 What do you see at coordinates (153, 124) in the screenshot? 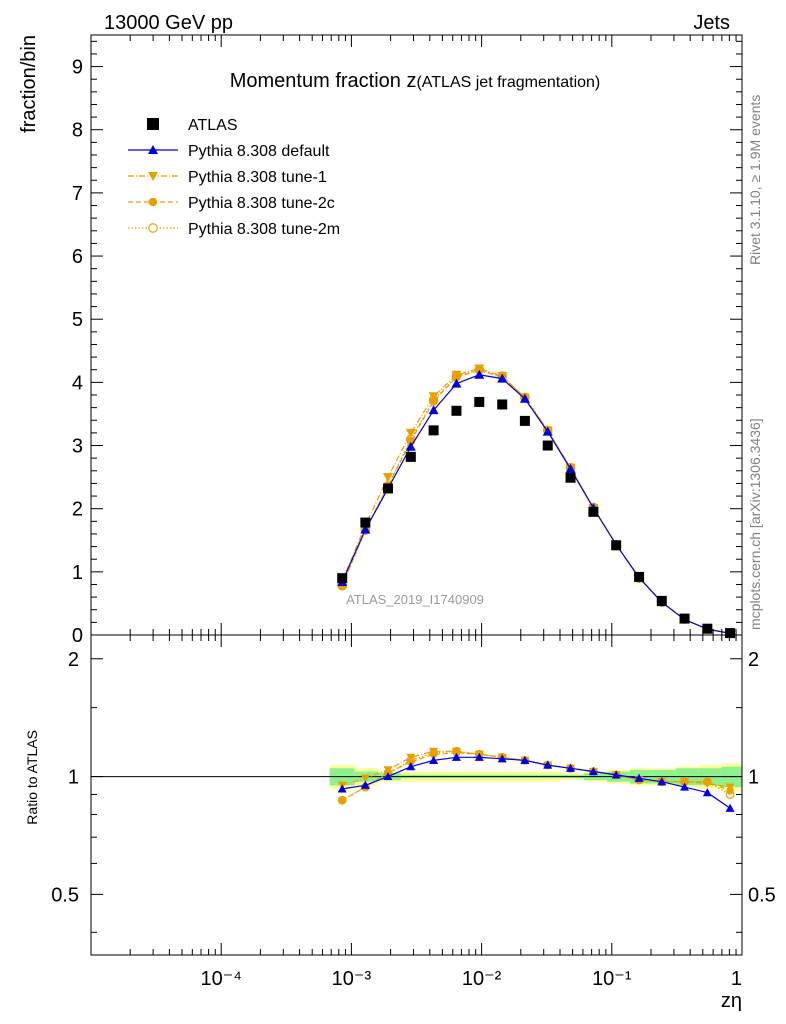
I see `legend-marker-data` at bounding box center [153, 124].